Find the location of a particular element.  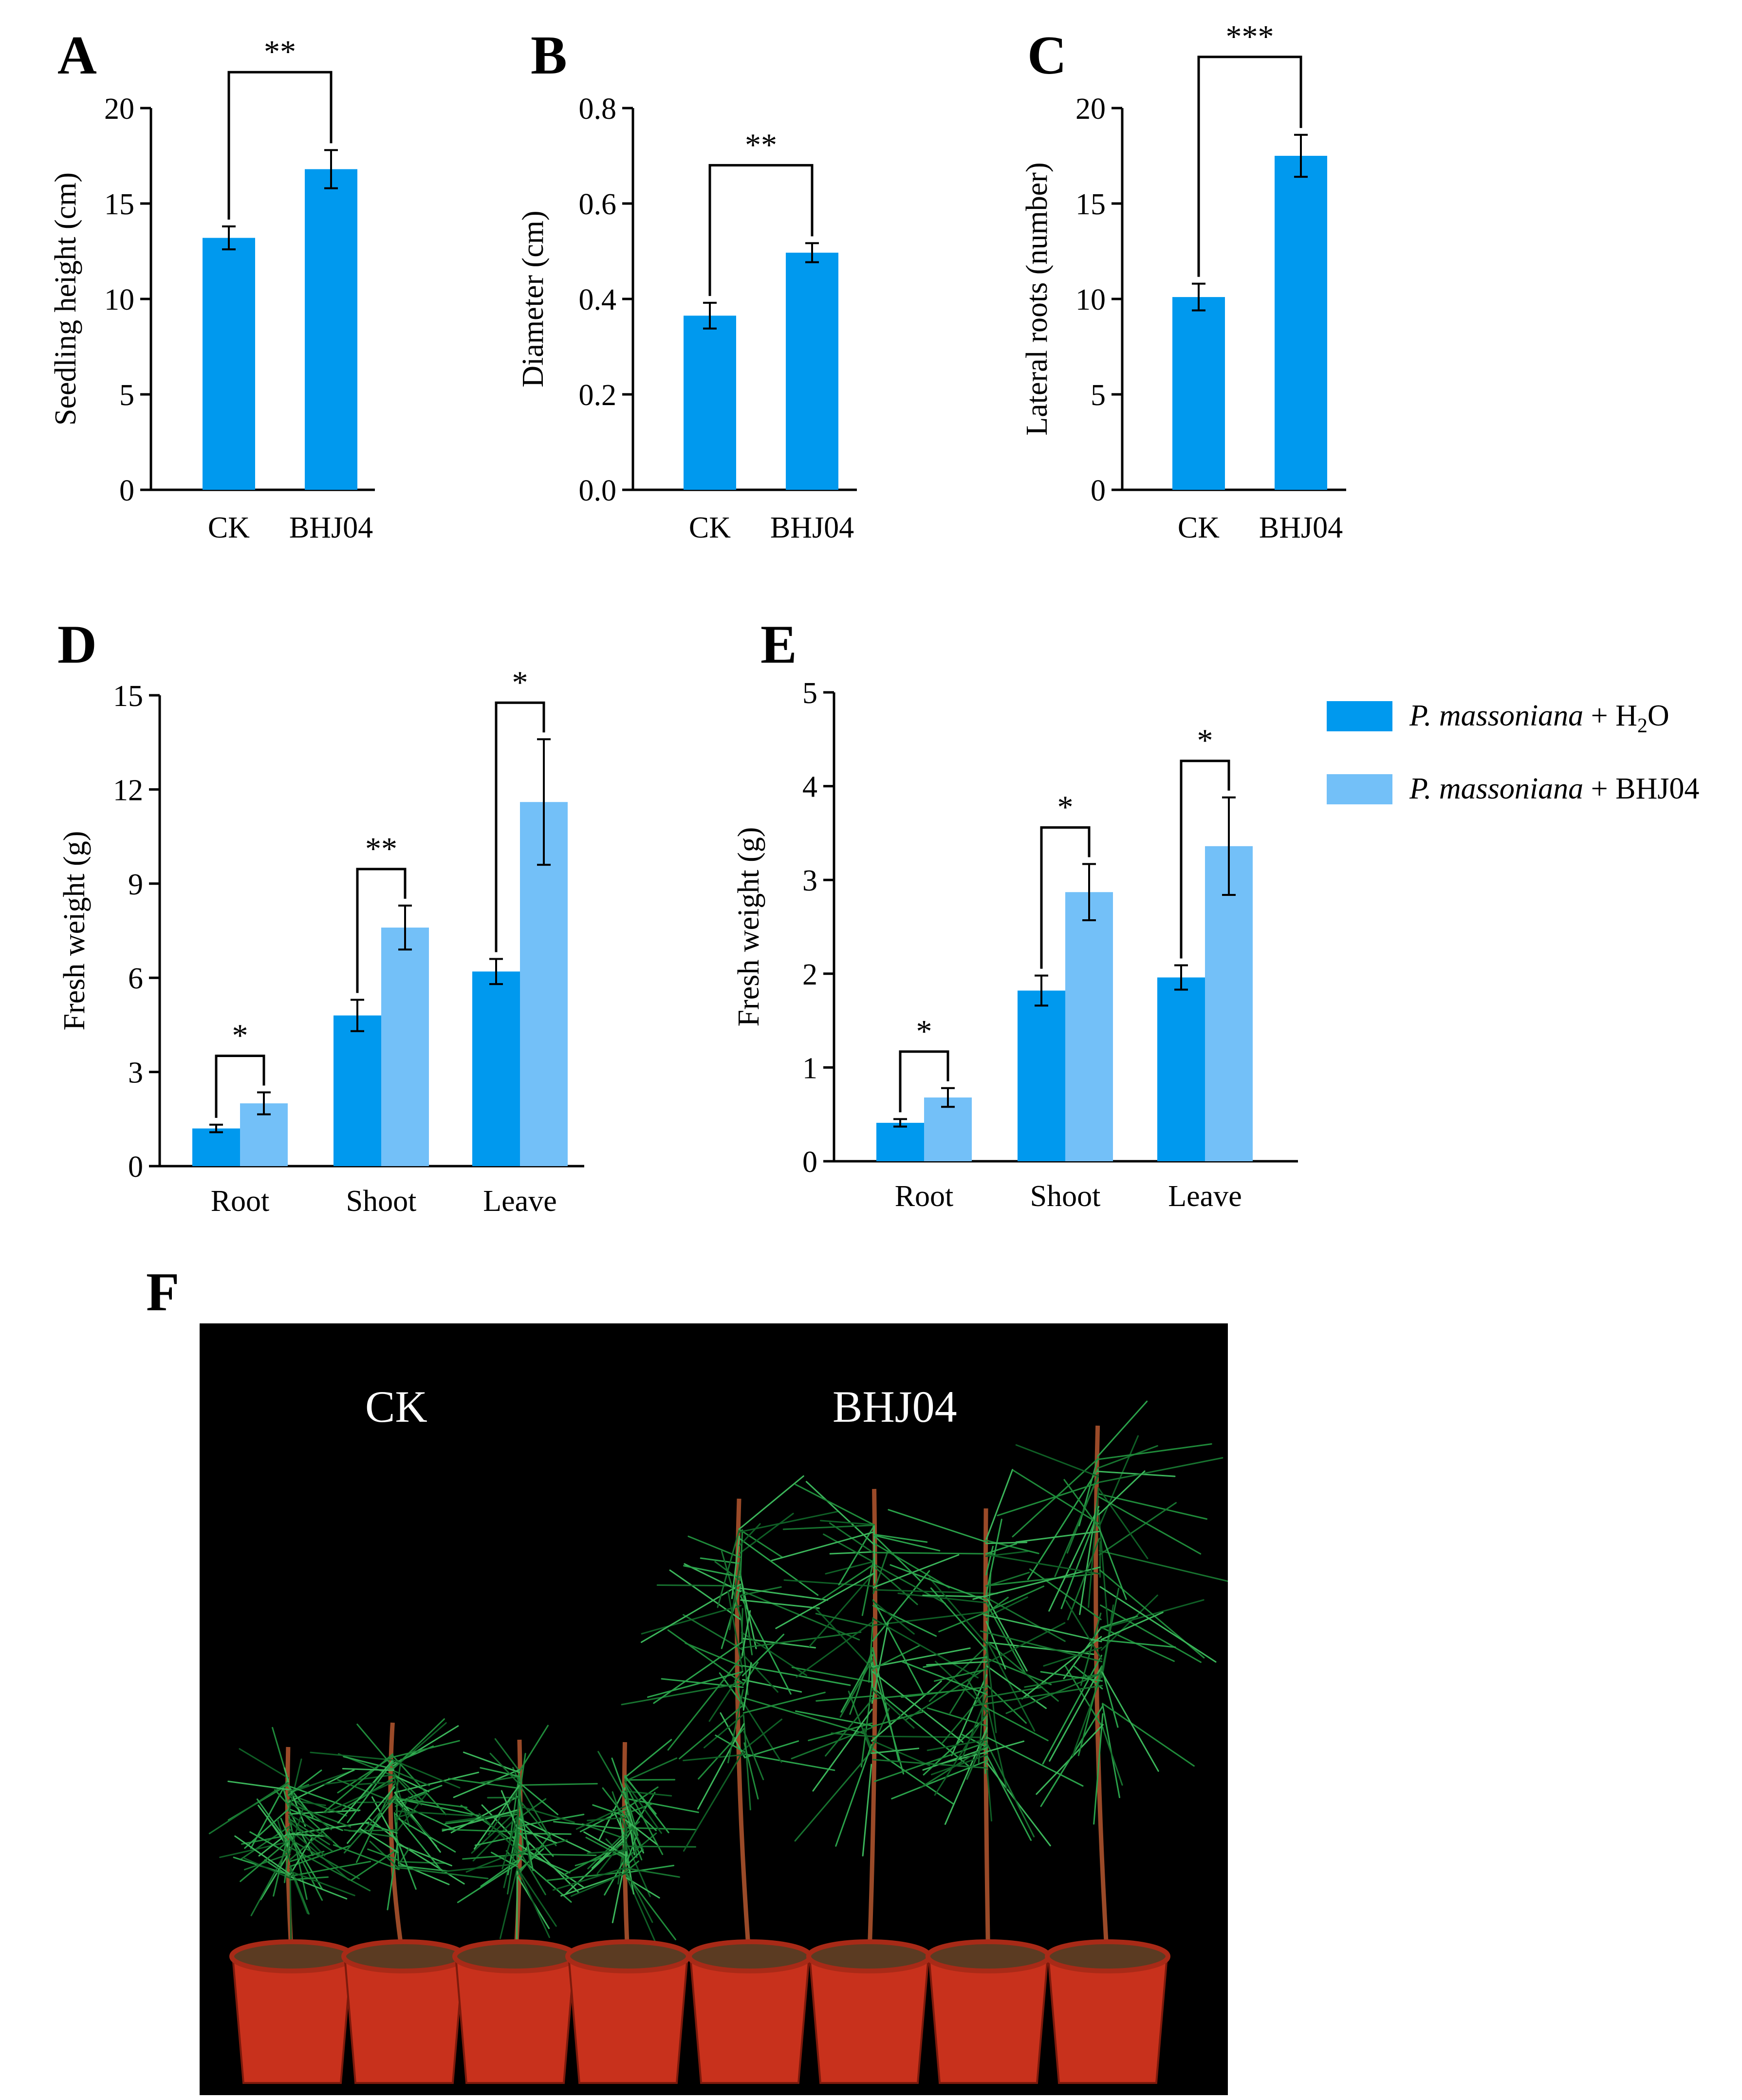

x-tick-label-e: Shoot is located at coordinates (1065, 1197).